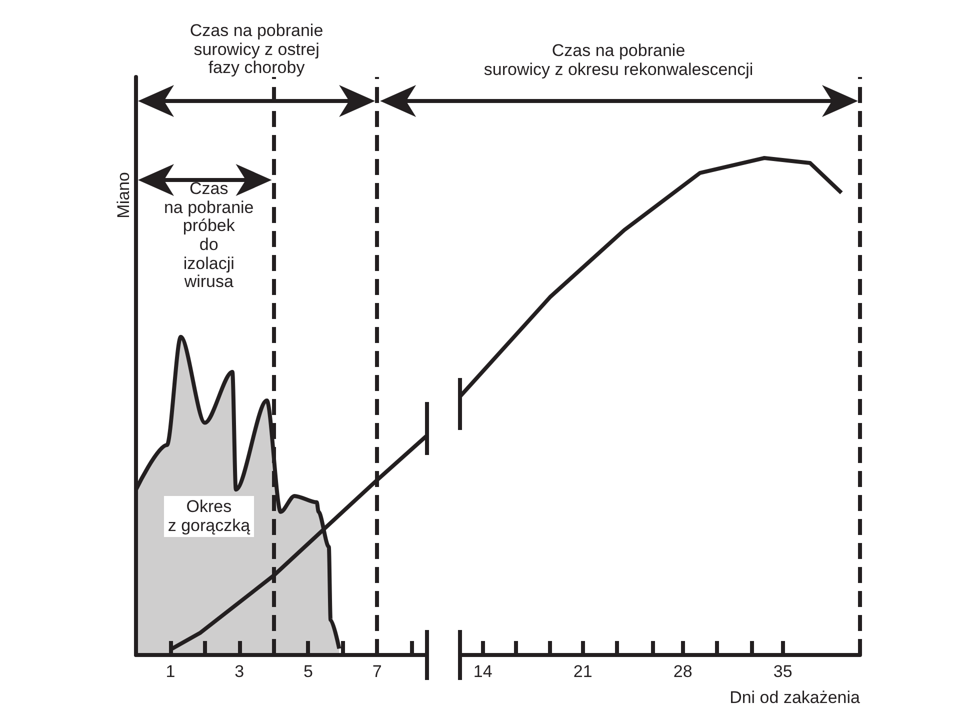 This screenshot has width=955, height=713. I want to click on x-tick-label: 7, so click(377, 671).